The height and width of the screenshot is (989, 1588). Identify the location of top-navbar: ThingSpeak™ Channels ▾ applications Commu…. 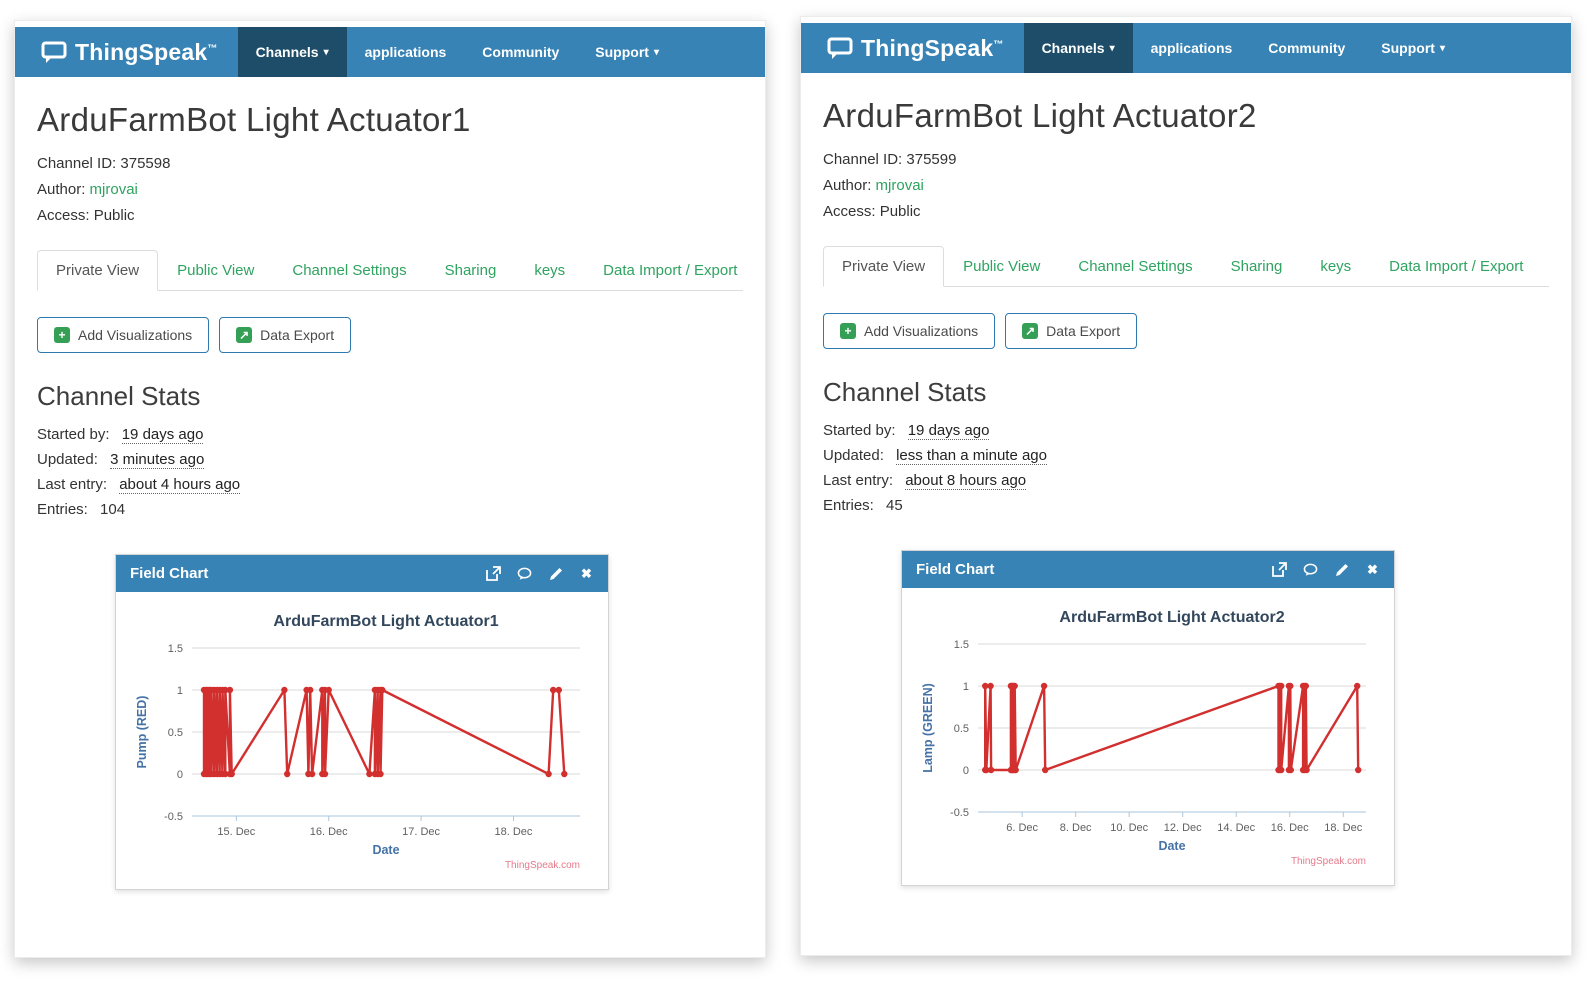
(390, 52).